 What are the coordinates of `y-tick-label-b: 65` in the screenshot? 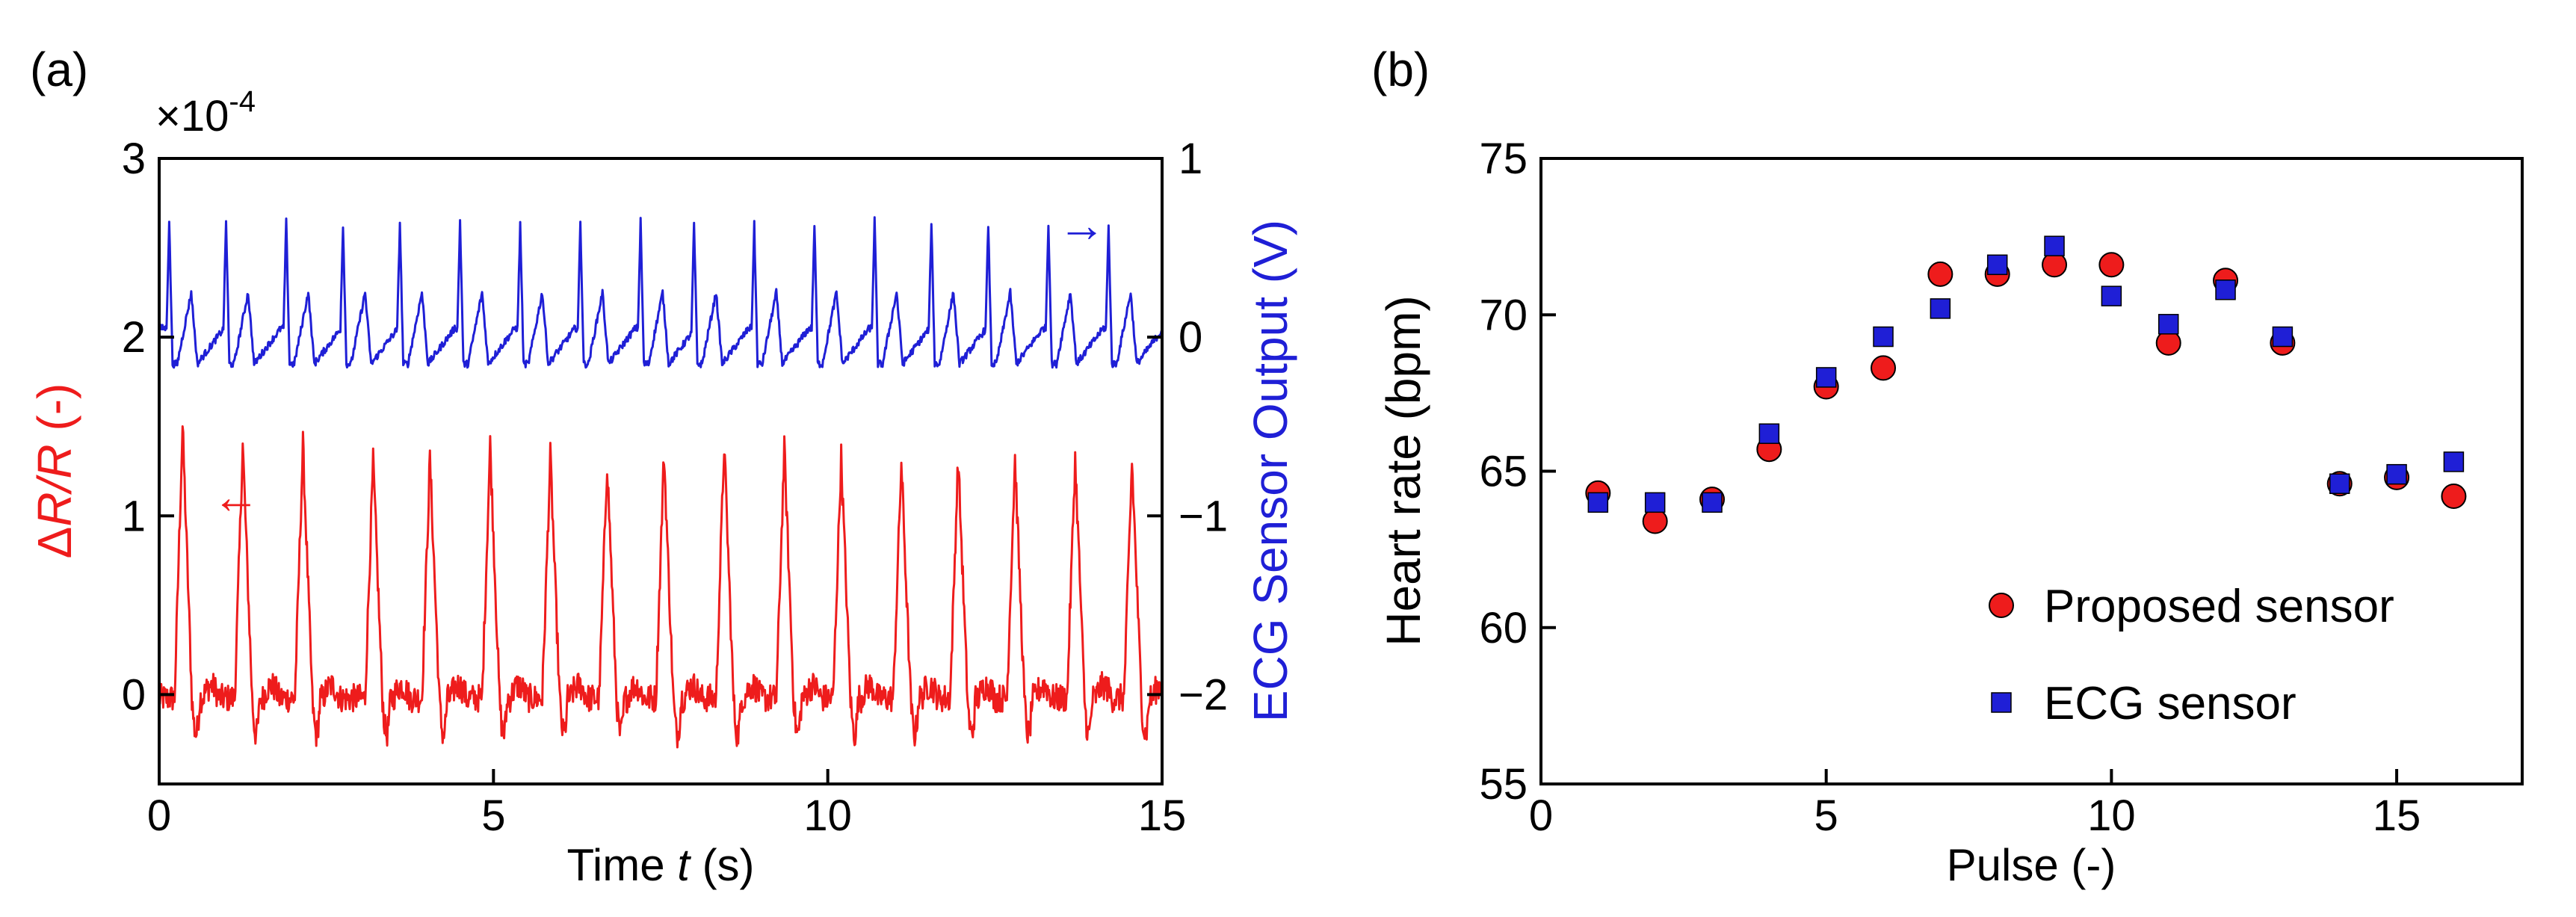 It's located at (1503, 472).